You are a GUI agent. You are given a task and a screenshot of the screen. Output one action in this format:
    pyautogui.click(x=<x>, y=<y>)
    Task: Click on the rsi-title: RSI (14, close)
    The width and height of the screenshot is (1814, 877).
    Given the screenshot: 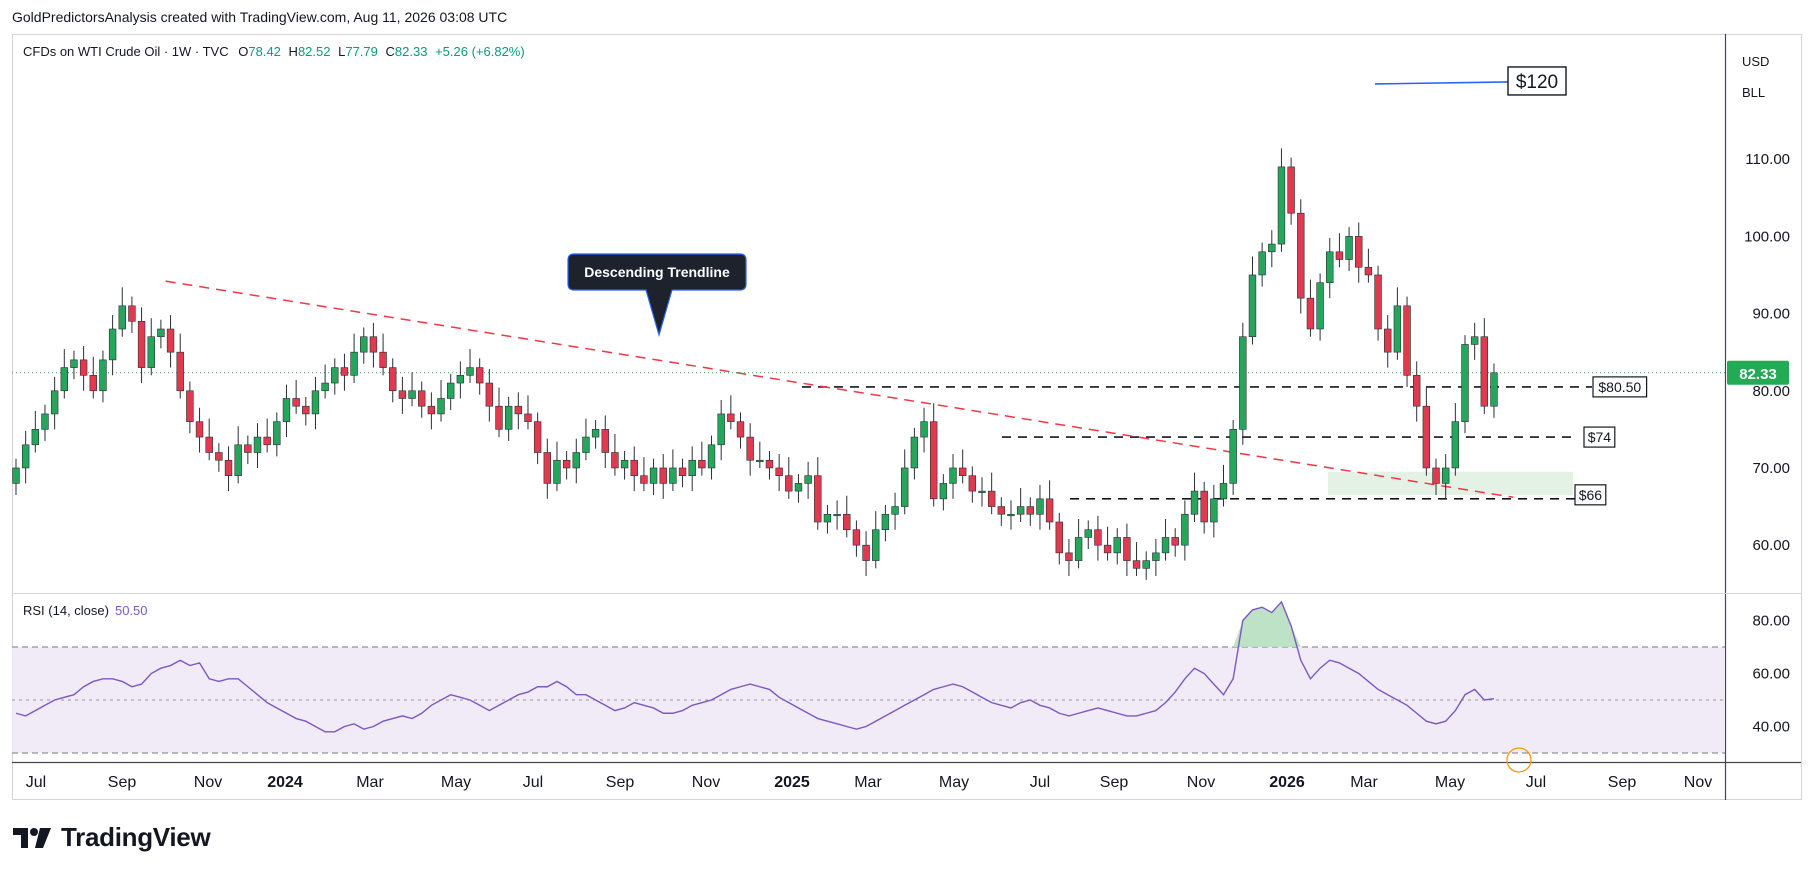 What is the action you would take?
    pyautogui.click(x=66, y=610)
    